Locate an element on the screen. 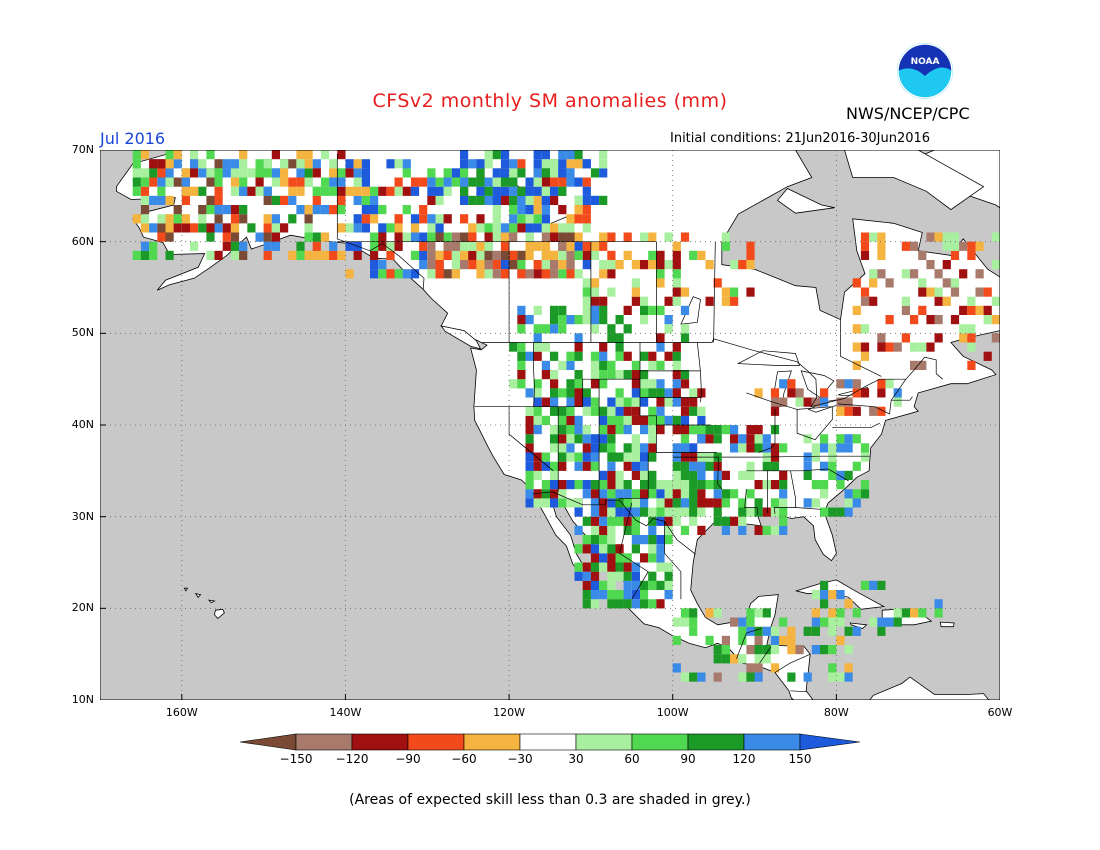  vancouver-island-land is located at coordinates (461, 337).